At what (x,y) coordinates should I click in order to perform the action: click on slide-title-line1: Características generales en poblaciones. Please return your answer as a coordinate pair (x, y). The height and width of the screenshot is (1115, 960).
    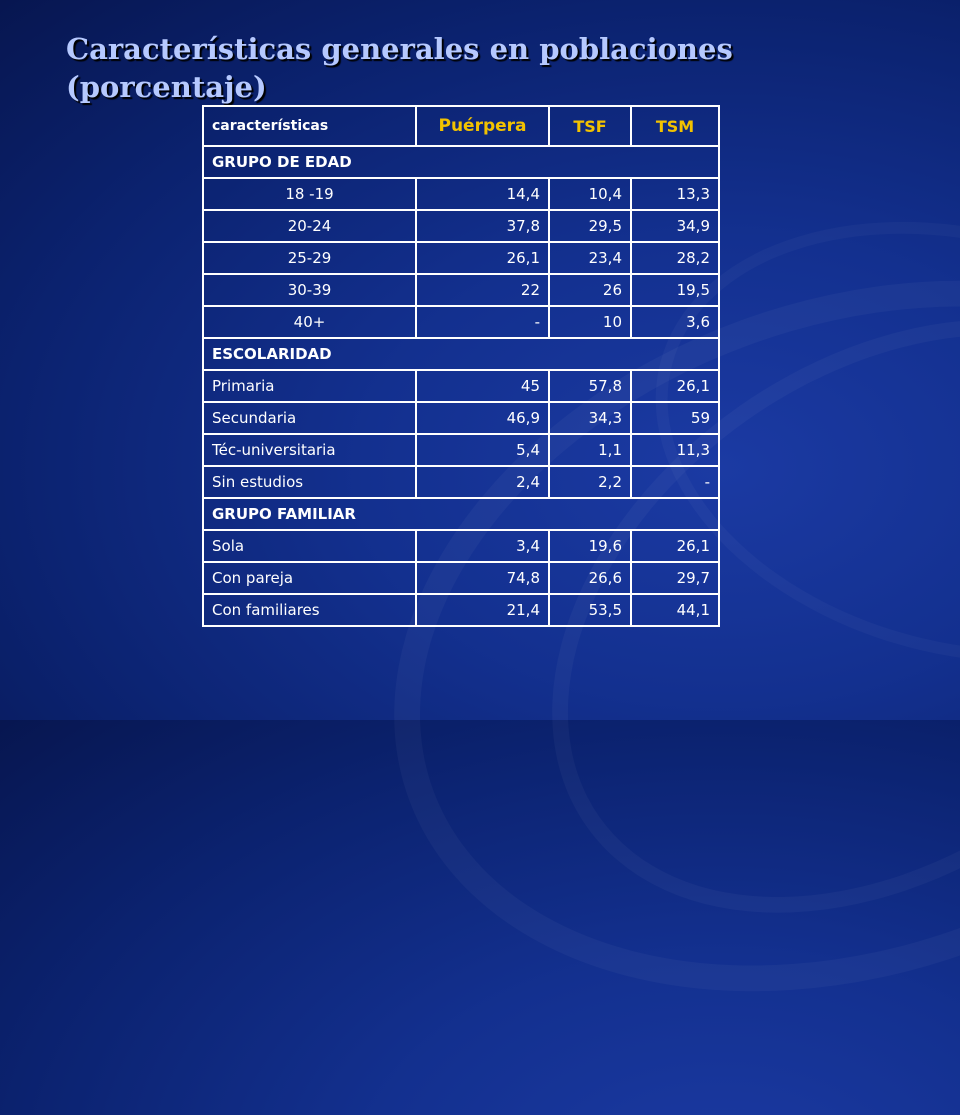
    Looking at the image, I should click on (399, 49).